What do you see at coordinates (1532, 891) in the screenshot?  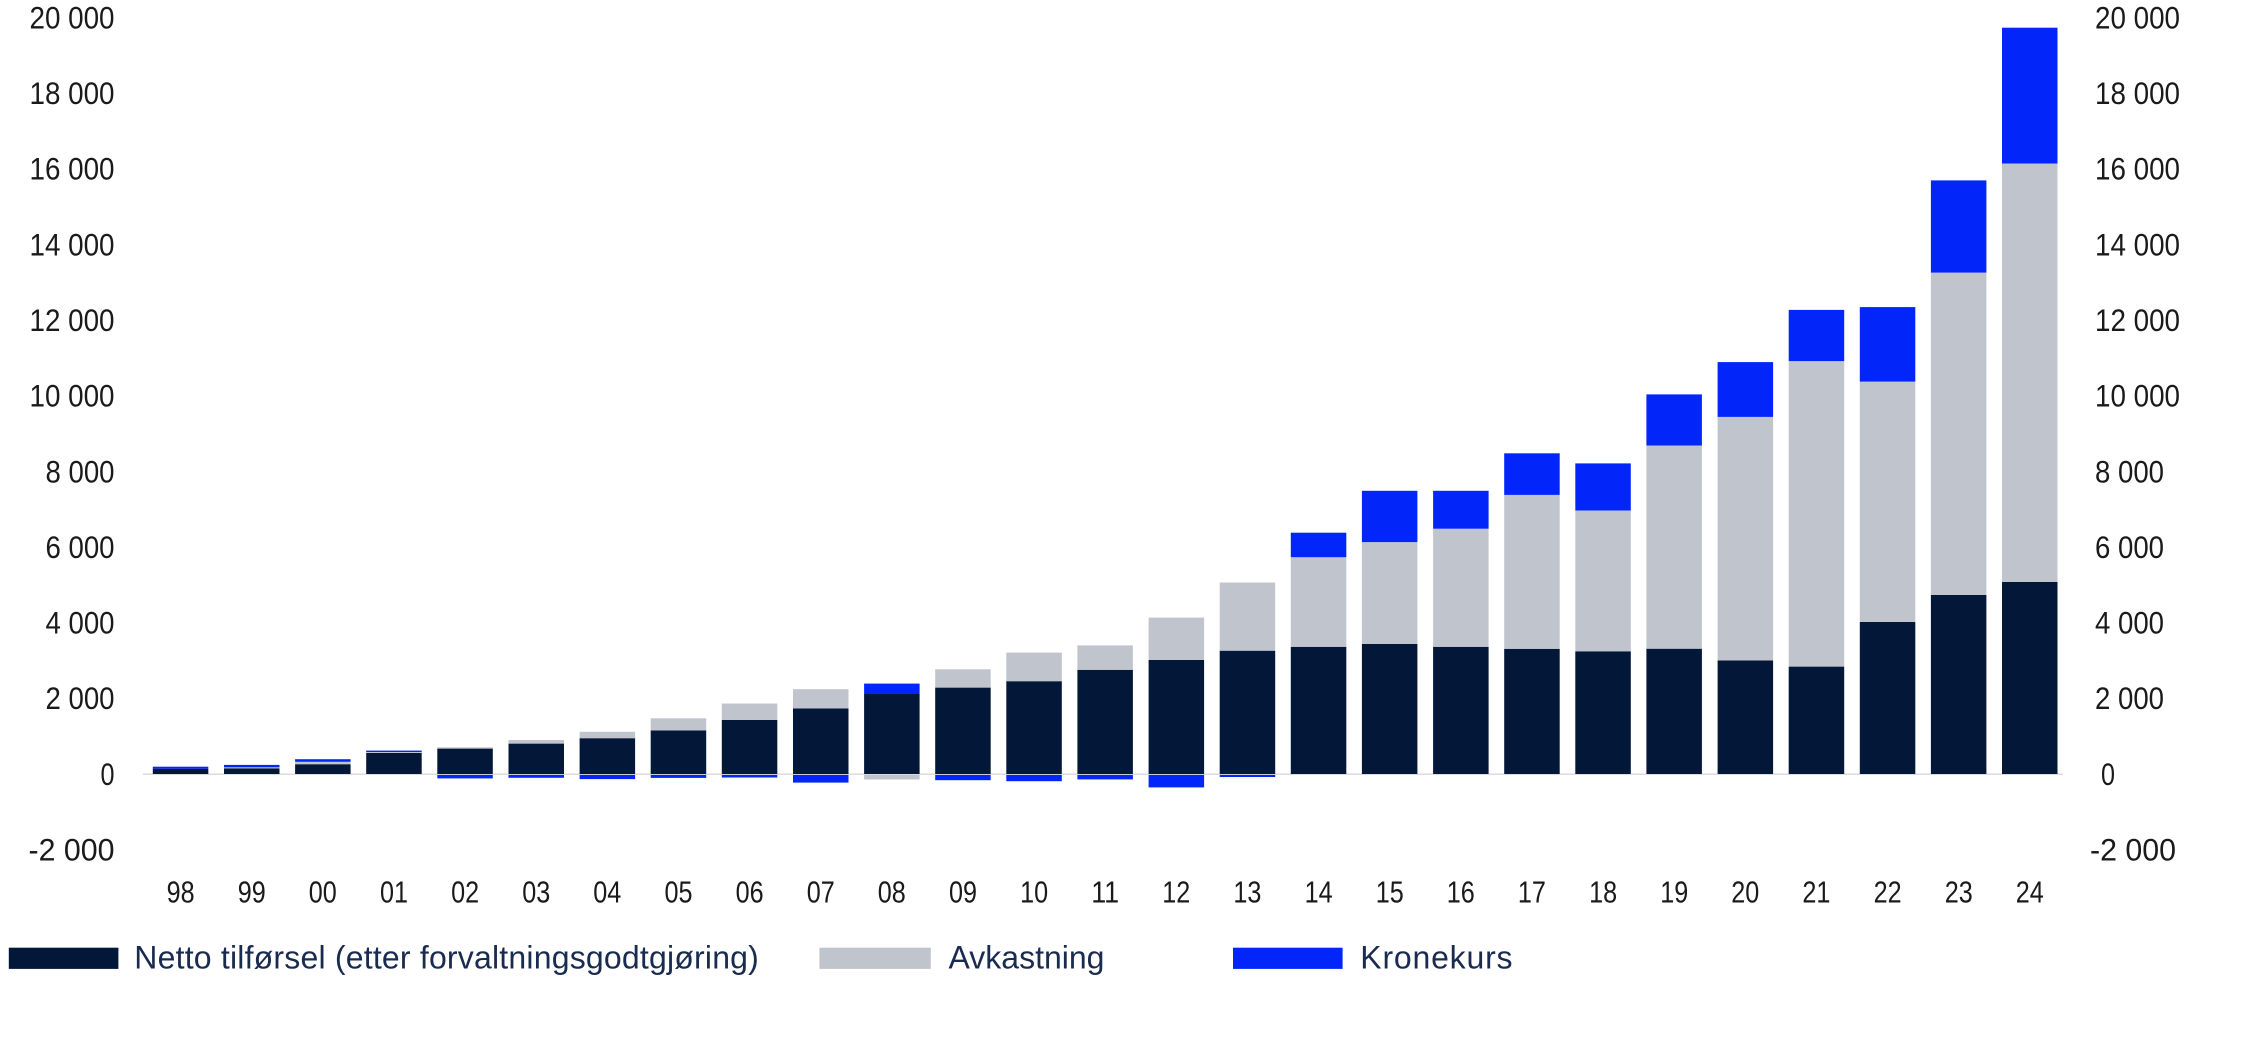 I see `svg-text: 17` at bounding box center [1532, 891].